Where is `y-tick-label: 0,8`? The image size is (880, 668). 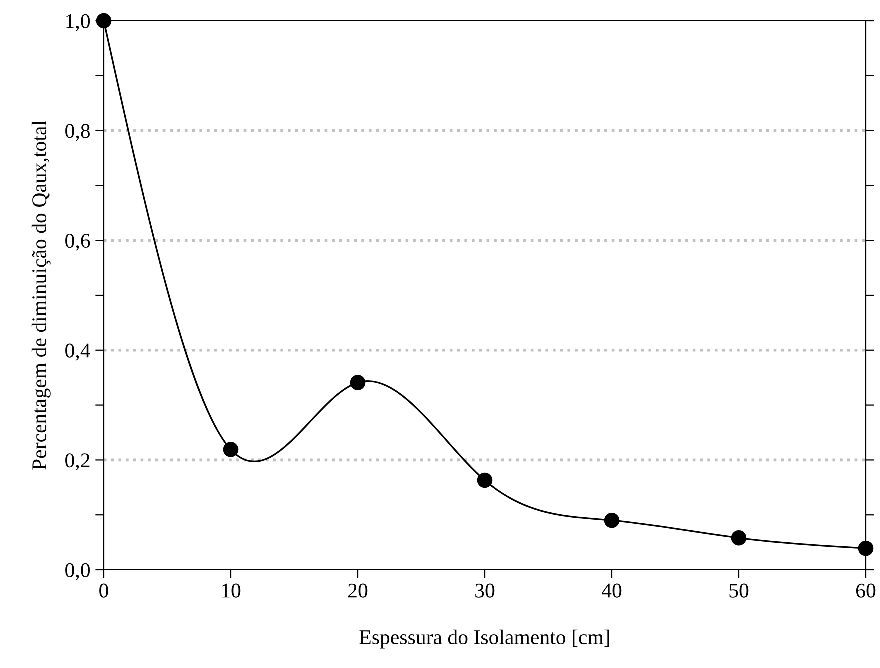 y-tick-label: 0,8 is located at coordinates (78, 133).